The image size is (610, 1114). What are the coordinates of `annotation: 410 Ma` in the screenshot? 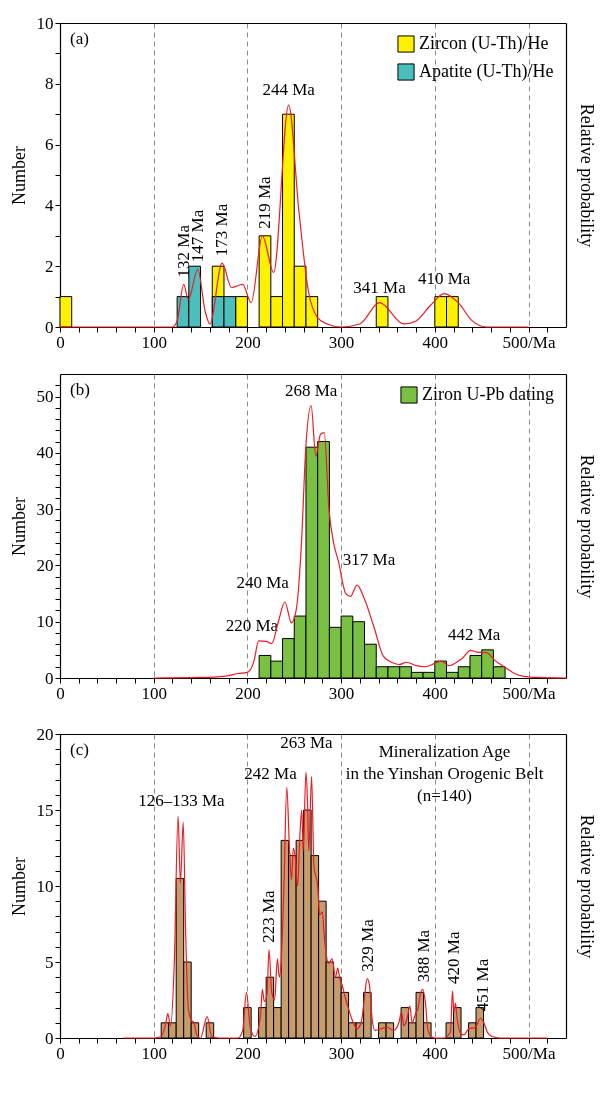 It's located at (444, 278).